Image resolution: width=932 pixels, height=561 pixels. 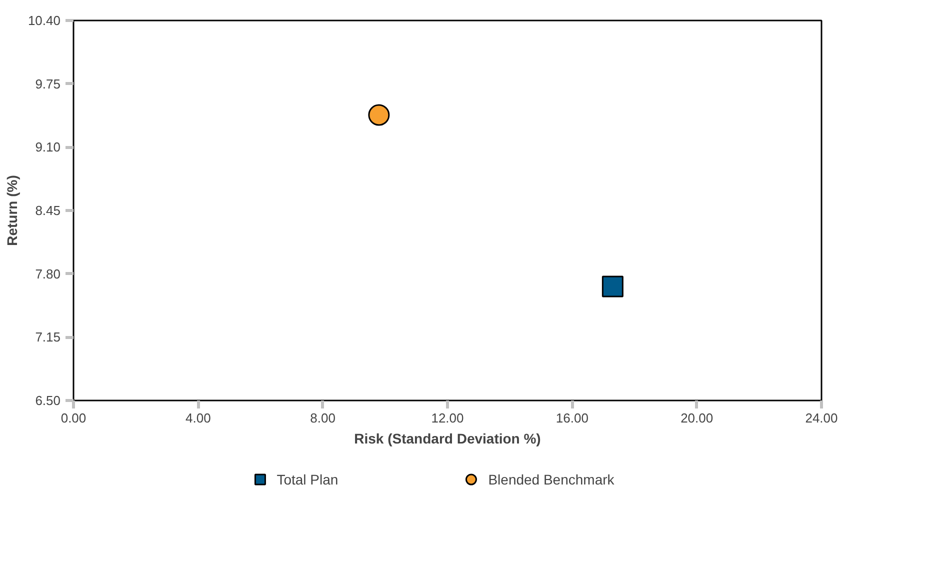 What do you see at coordinates (198, 418) in the screenshot?
I see `x-tick-label: 4.00` at bounding box center [198, 418].